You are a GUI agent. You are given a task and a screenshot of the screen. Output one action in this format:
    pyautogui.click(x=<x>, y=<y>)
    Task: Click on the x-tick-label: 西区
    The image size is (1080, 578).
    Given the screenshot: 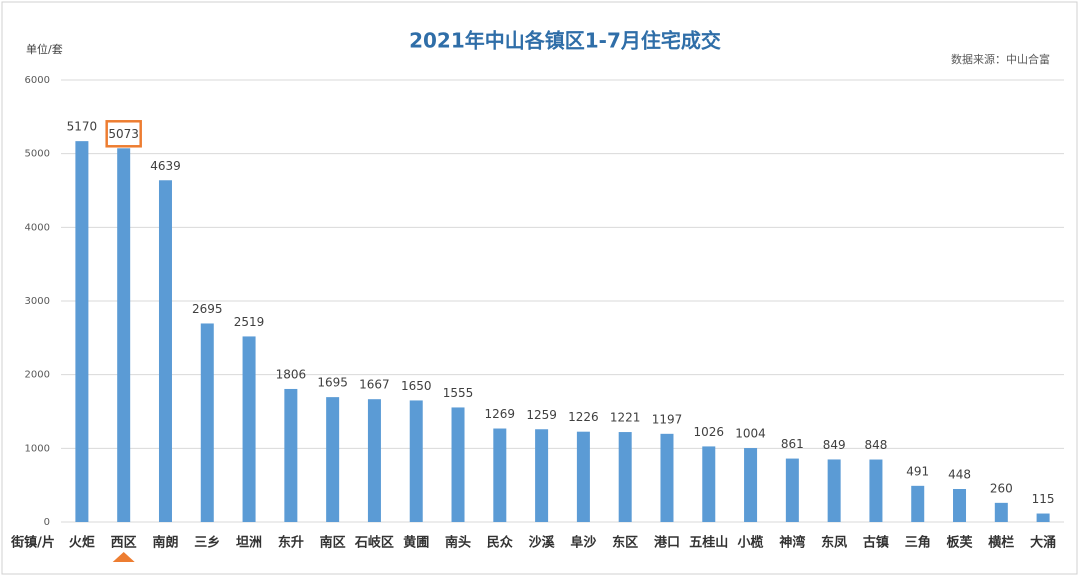 What is the action you would take?
    pyautogui.click(x=124, y=543)
    